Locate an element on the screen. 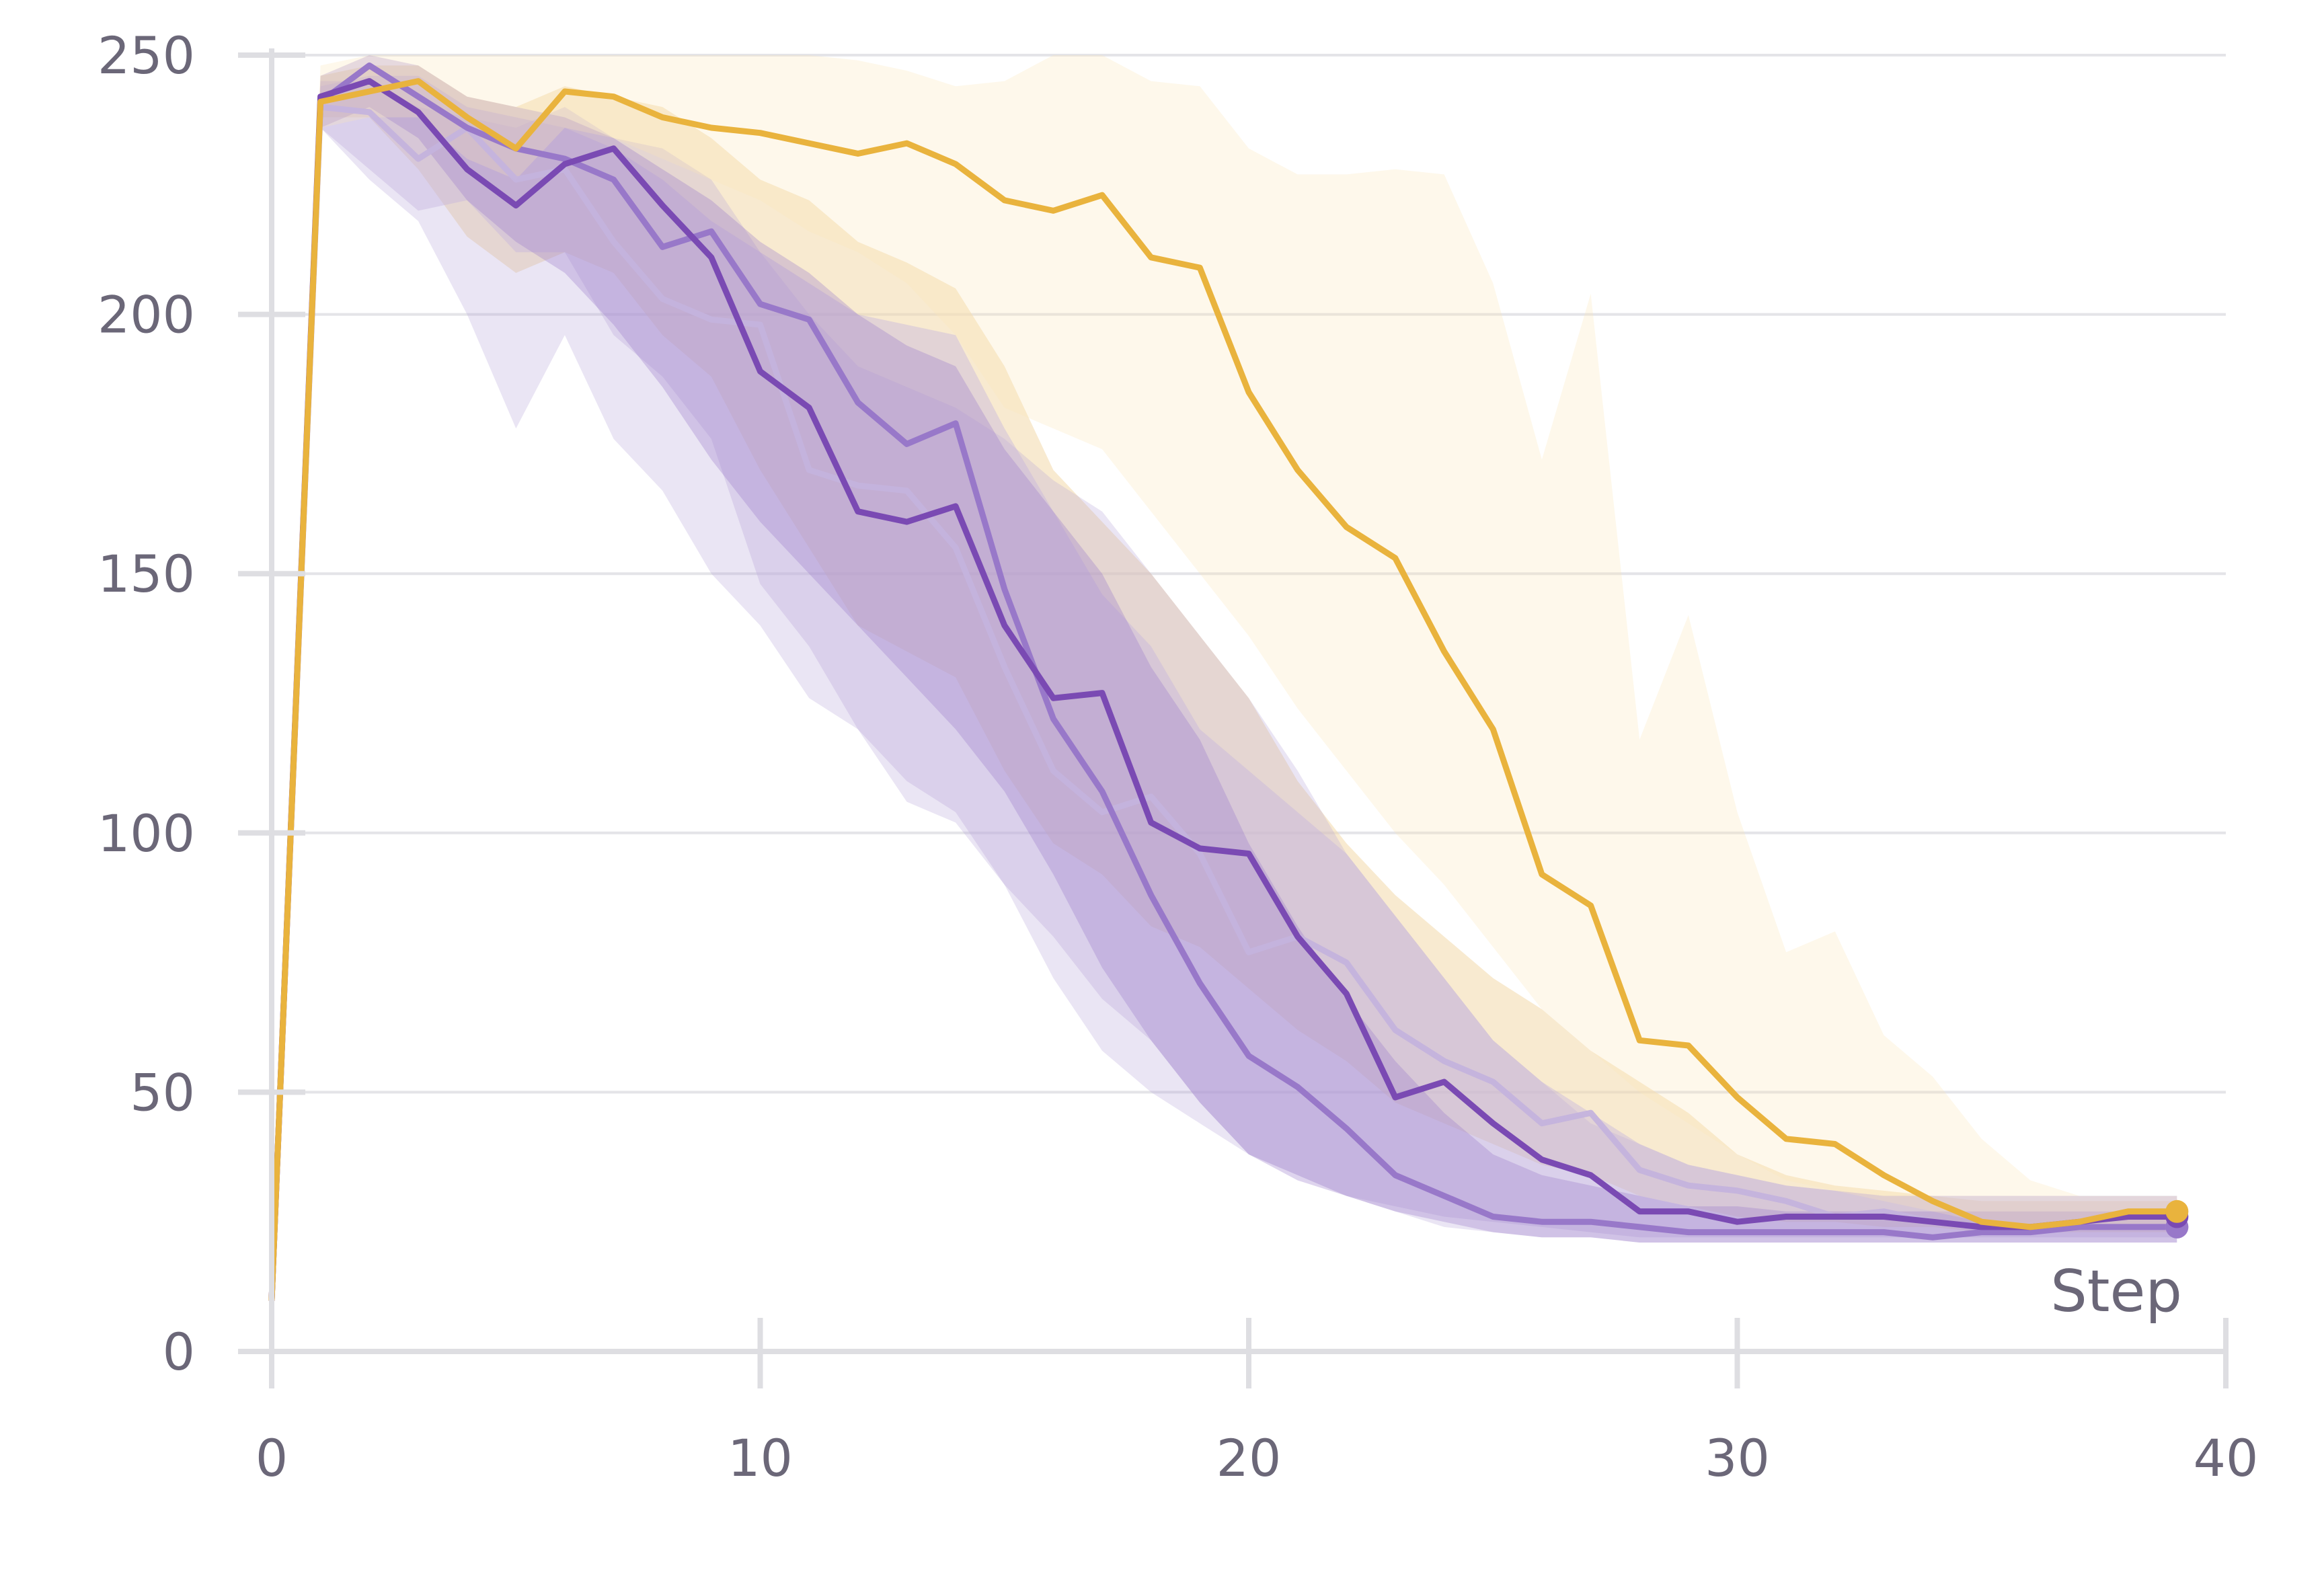 The width and height of the screenshot is (2324, 1572). y-tick-label: 0 is located at coordinates (179, 1352).